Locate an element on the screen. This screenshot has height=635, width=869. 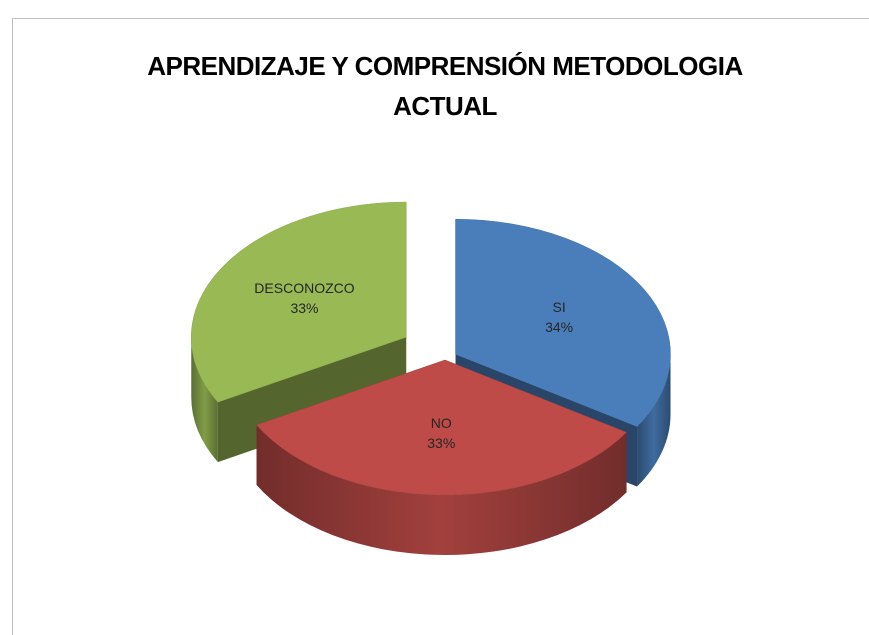
slice-category-label: NO is located at coordinates (441, 423).